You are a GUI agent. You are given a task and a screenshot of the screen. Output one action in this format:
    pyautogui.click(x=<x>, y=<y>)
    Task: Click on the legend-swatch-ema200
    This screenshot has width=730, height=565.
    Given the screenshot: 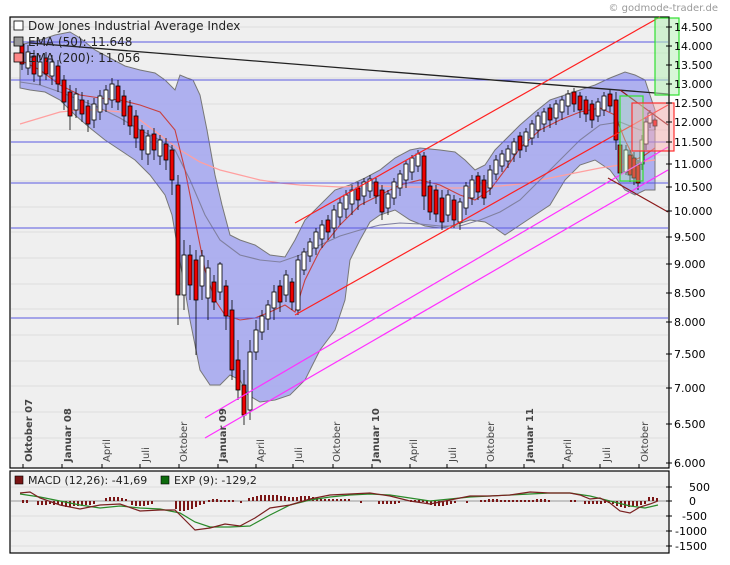 What is the action you would take?
    pyautogui.click(x=18, y=57)
    